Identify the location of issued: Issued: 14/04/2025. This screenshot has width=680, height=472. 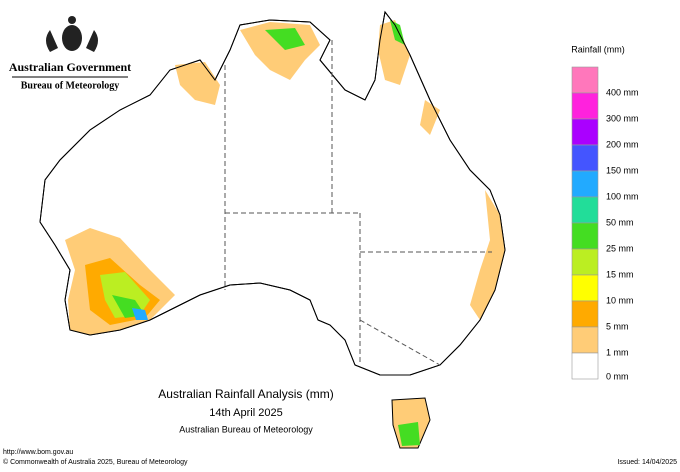
(647, 462).